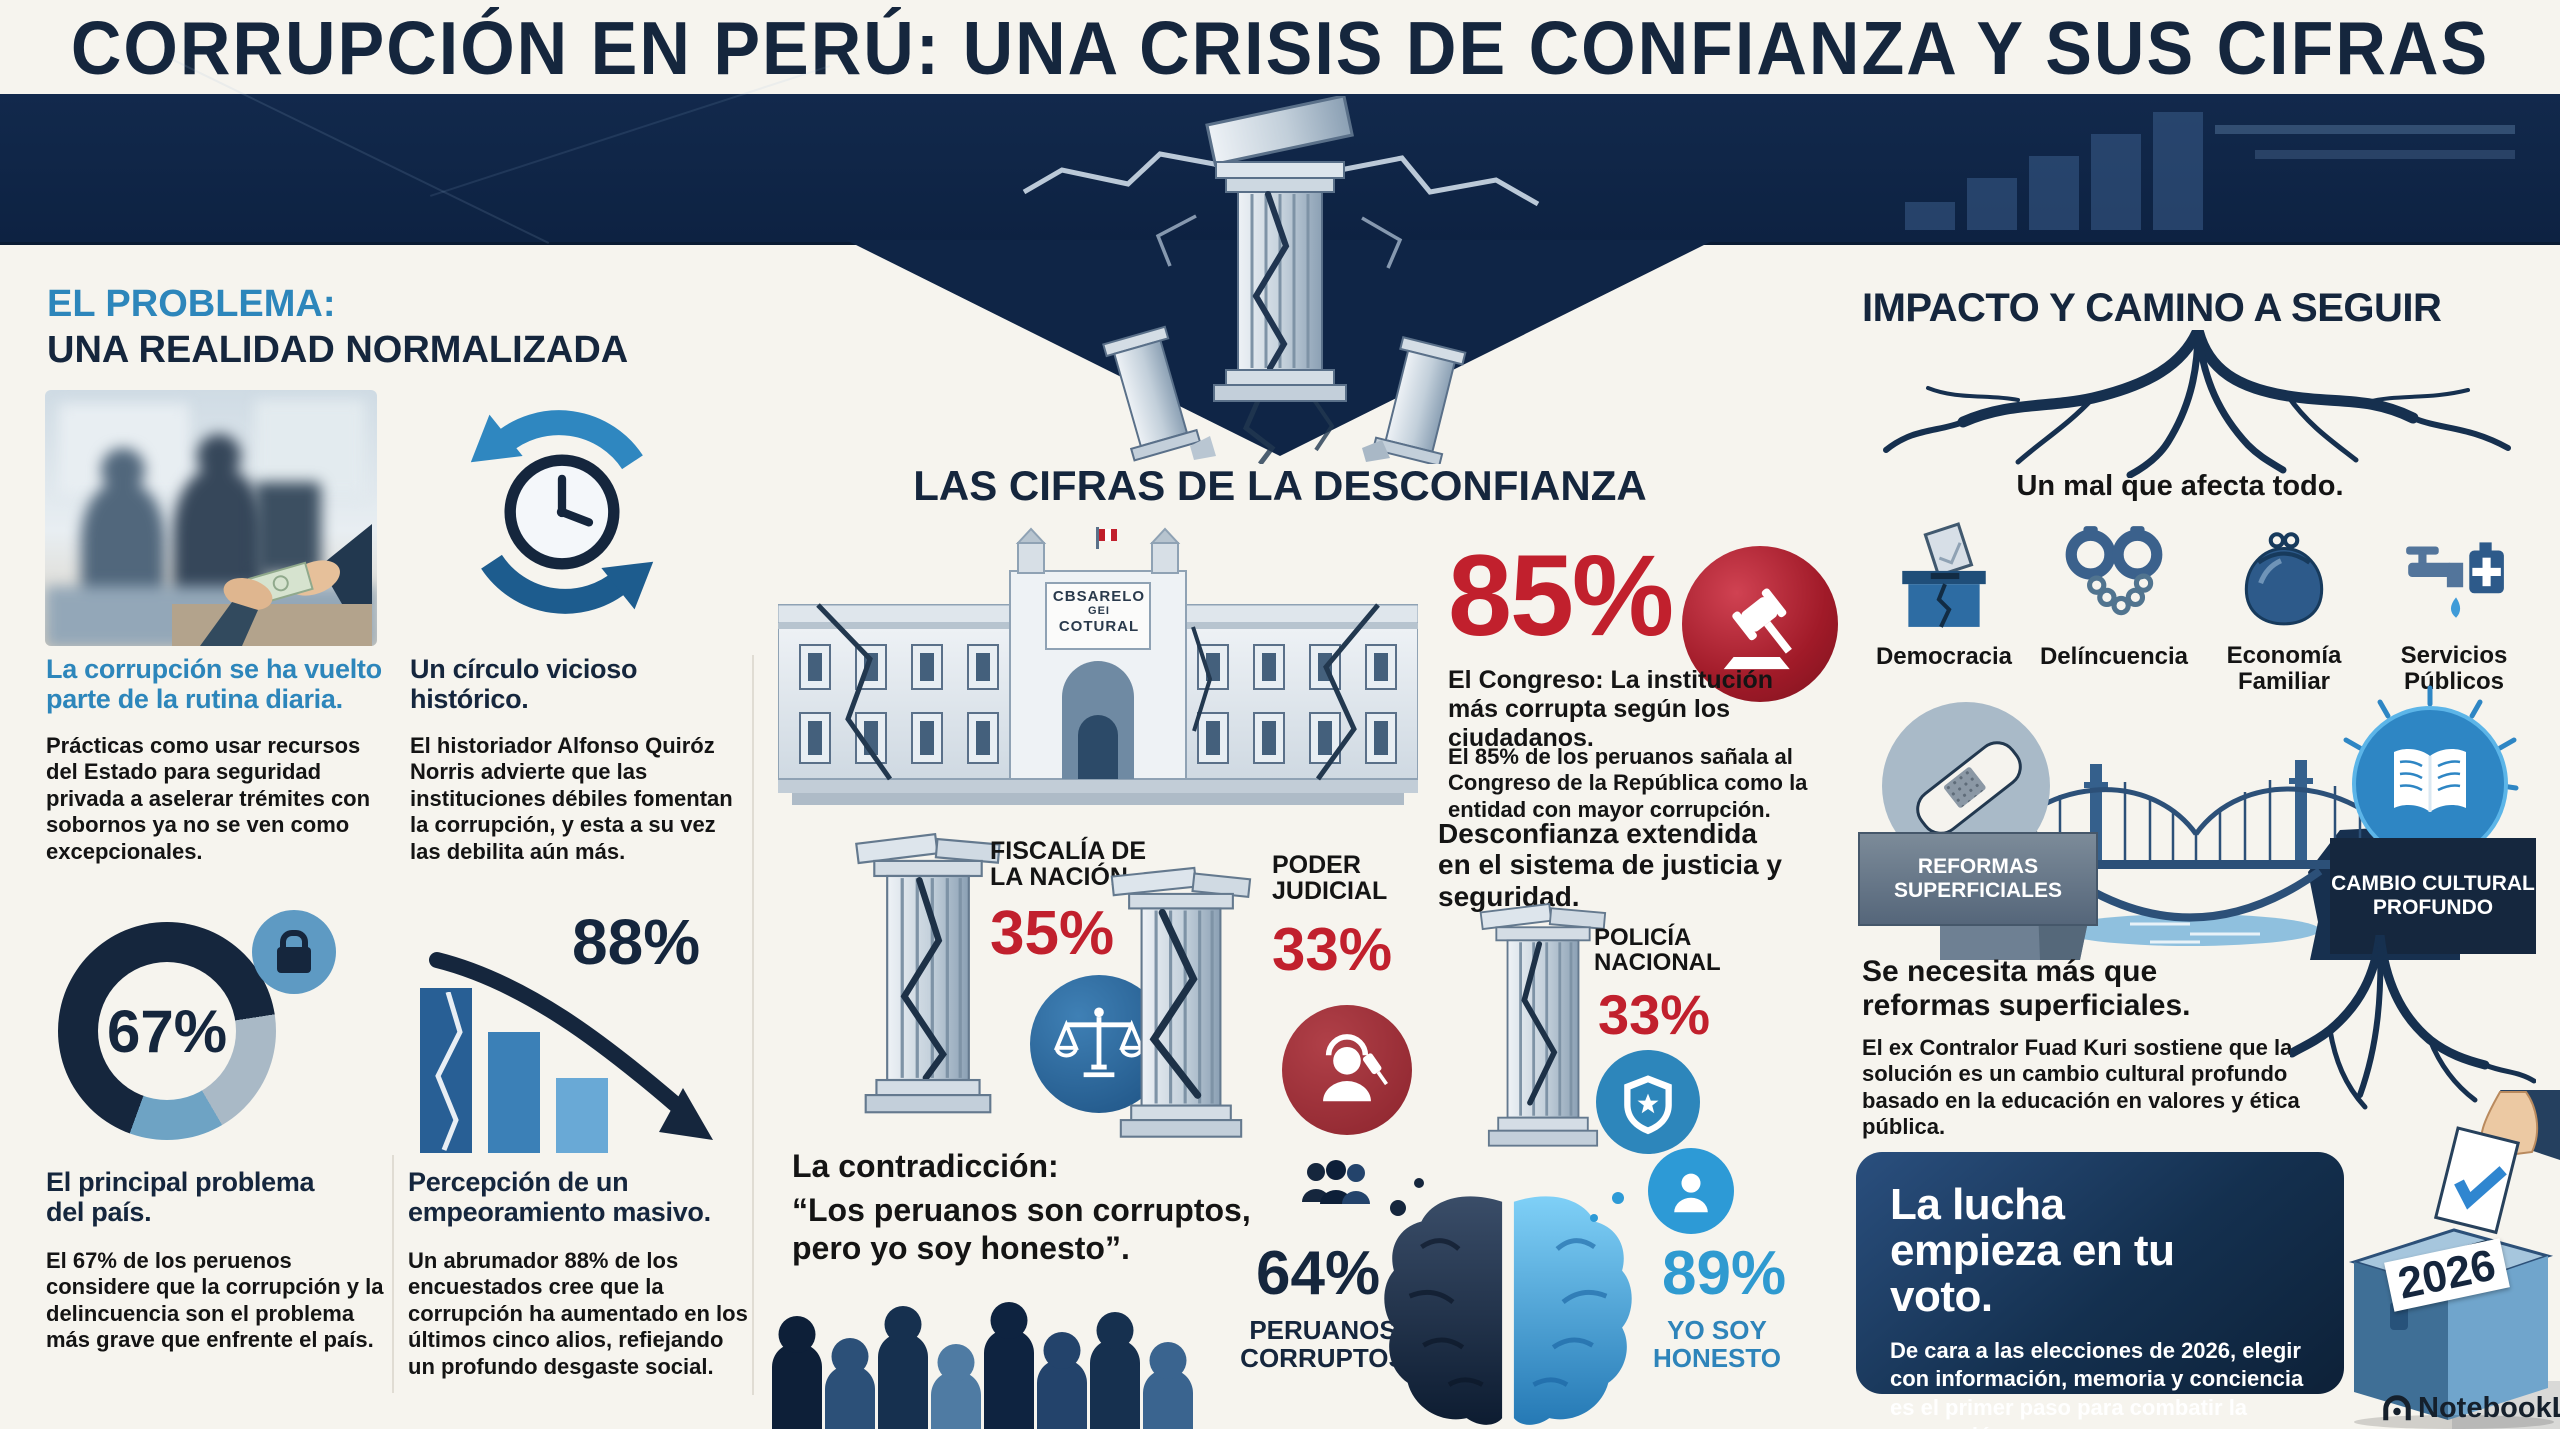 This screenshot has width=2560, height=1429. Describe the element at coordinates (449, 1071) in the screenshot. I see `bar-crack` at that location.